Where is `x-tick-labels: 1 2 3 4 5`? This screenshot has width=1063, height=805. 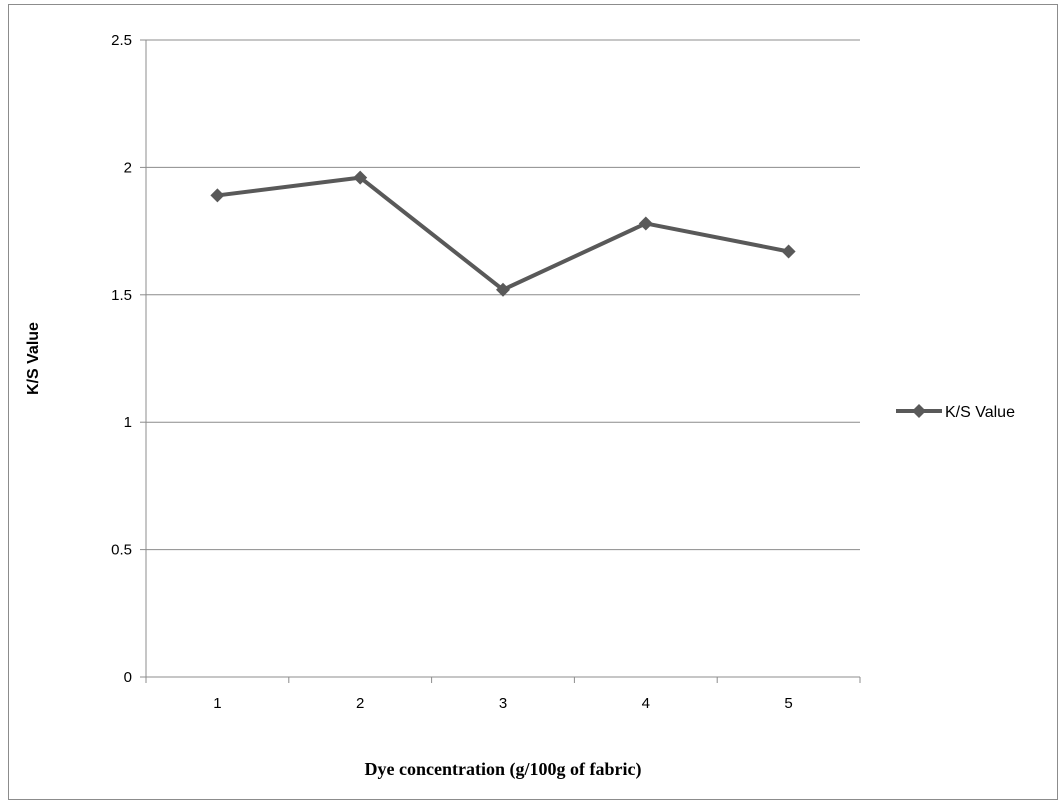
x-tick-labels: 1 2 3 4 5 is located at coordinates (503, 694).